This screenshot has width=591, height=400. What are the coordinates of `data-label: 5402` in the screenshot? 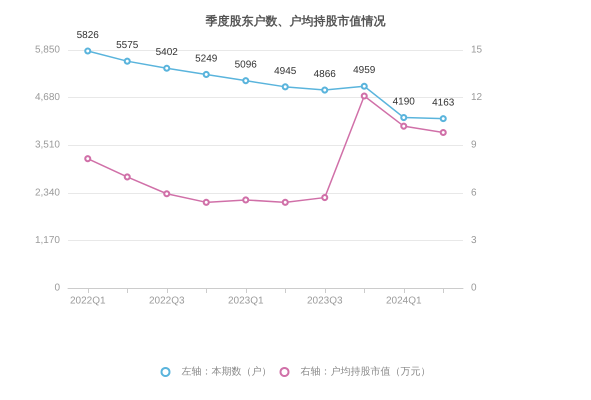 It's located at (167, 52).